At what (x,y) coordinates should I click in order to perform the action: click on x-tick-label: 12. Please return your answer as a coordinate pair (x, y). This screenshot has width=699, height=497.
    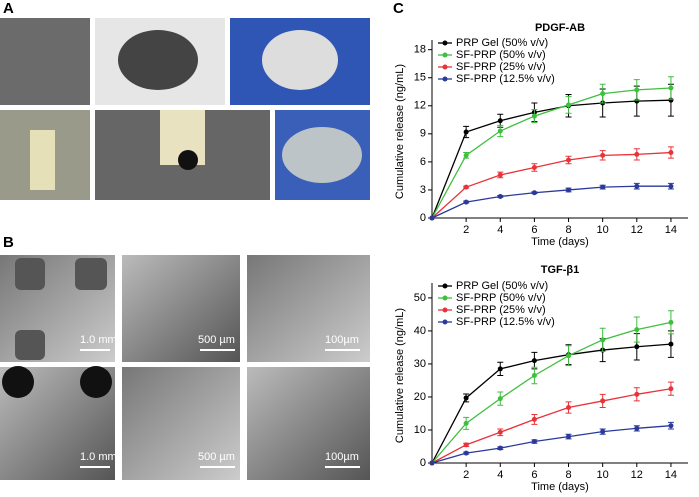
    Looking at the image, I should click on (637, 475).